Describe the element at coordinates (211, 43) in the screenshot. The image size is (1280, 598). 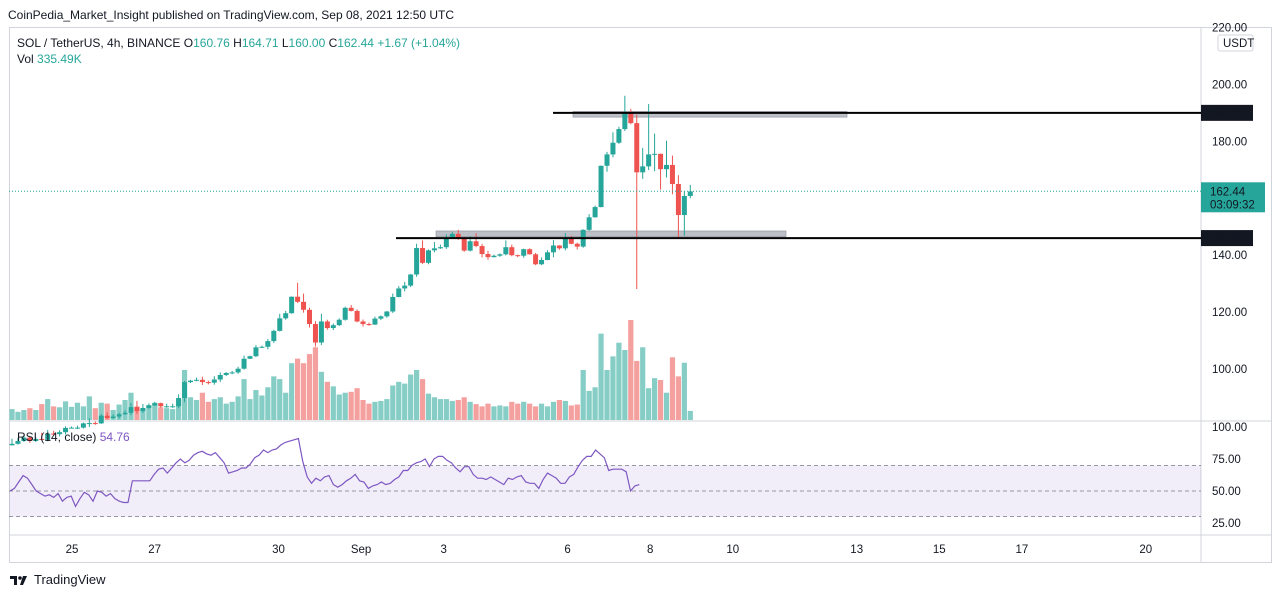
I see `open-value: 160.76` at that location.